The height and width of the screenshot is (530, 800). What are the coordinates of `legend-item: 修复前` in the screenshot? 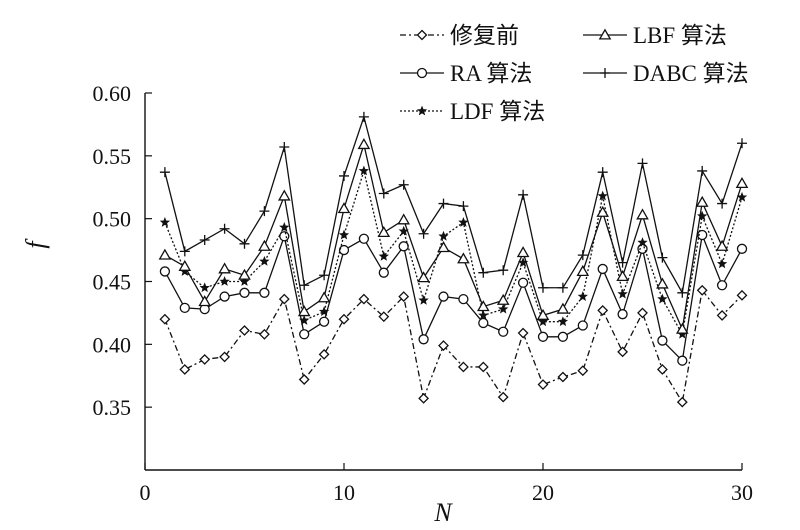 It's located at (459, 35).